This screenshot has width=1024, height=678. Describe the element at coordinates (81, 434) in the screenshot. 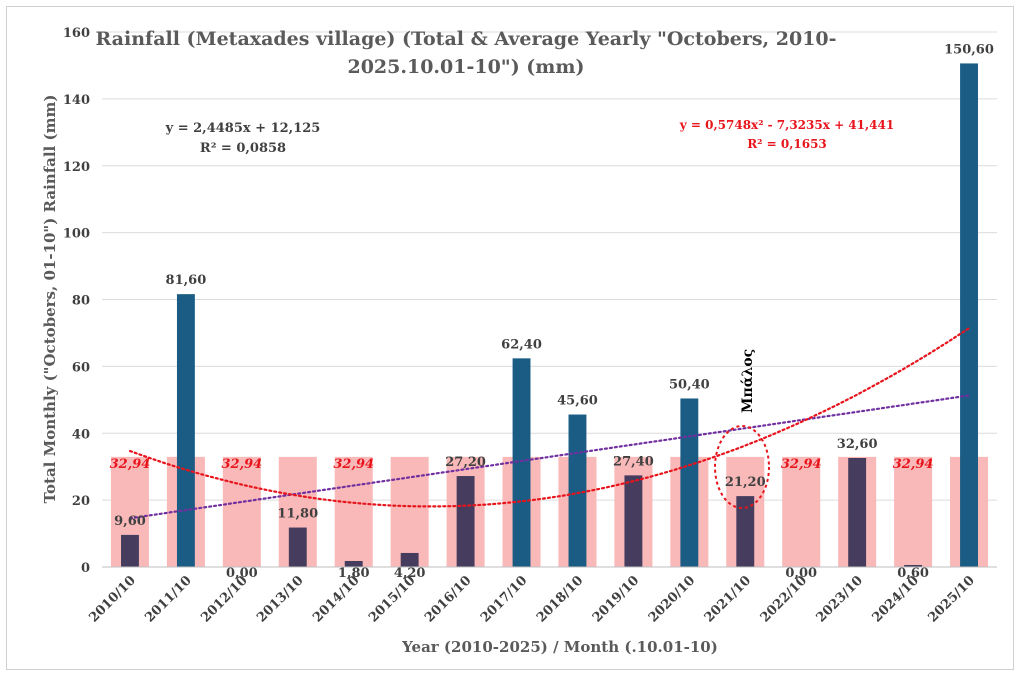

I see `y-tick-label: 40` at that location.